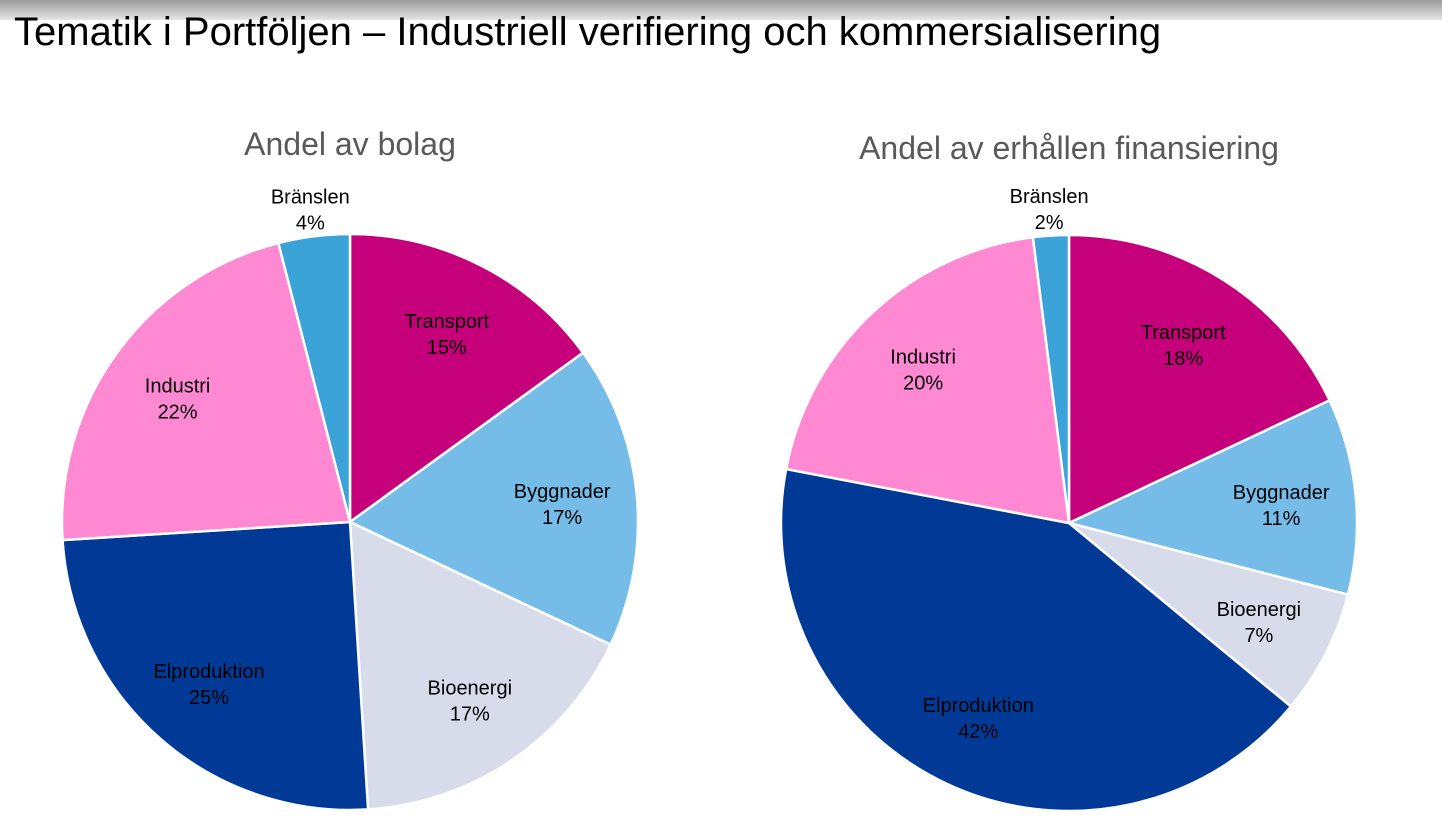 The height and width of the screenshot is (835, 1442). What do you see at coordinates (310, 224) in the screenshot?
I see `slice-value-label: 4%` at bounding box center [310, 224].